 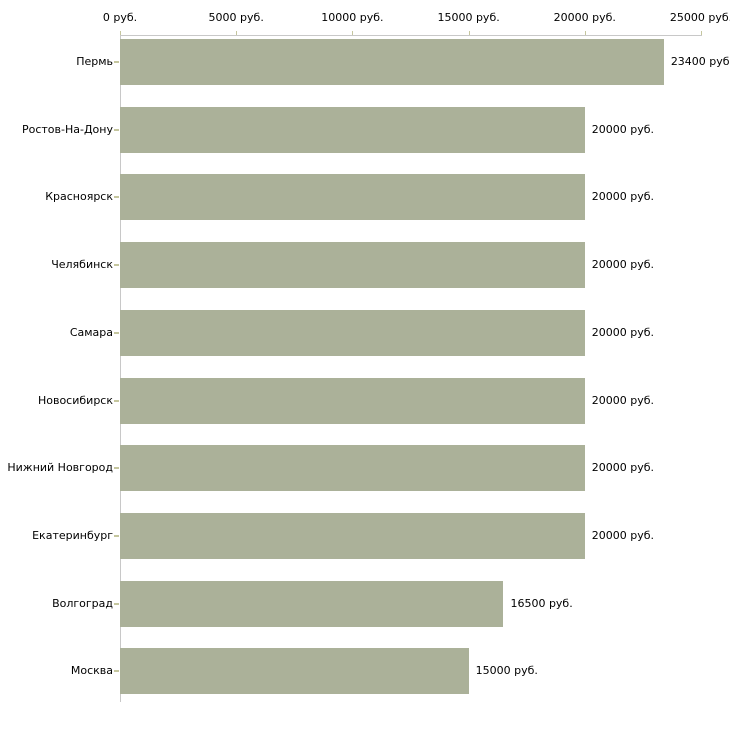 What do you see at coordinates (91, 332) in the screenshot?
I see `category-label: Самара` at bounding box center [91, 332].